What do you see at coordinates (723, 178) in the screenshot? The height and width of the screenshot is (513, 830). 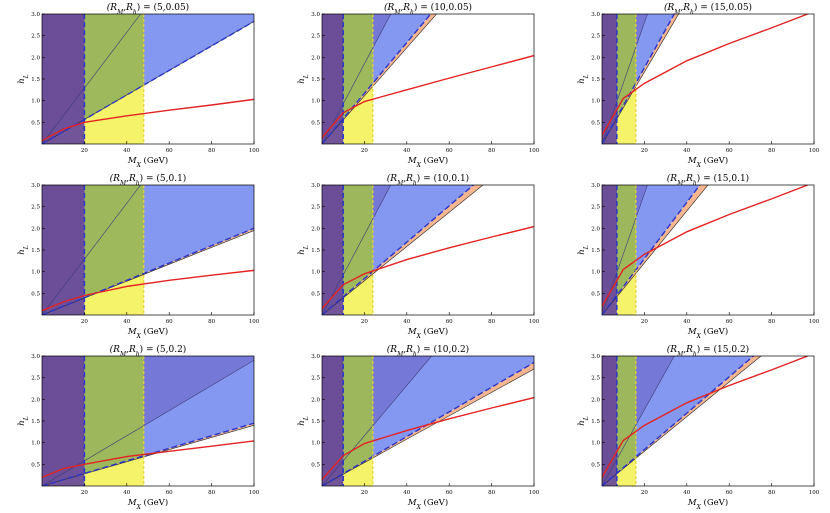 I see `title-part: ) = (15,0.1)` at bounding box center [723, 178].